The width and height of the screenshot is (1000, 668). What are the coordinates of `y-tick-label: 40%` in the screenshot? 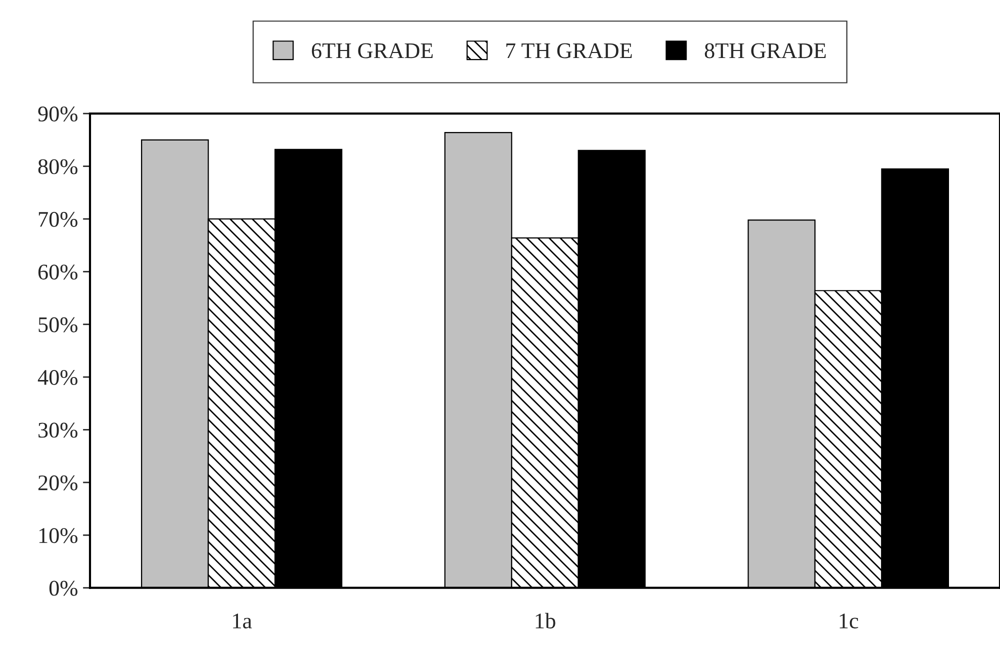 It's located at (58, 378).